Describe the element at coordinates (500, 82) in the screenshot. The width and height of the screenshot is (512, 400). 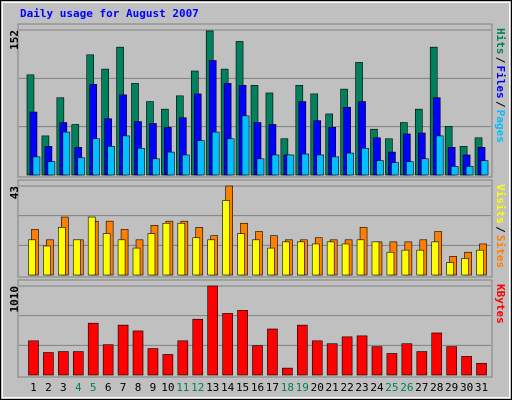
I see `legend-label: Files` at that location.